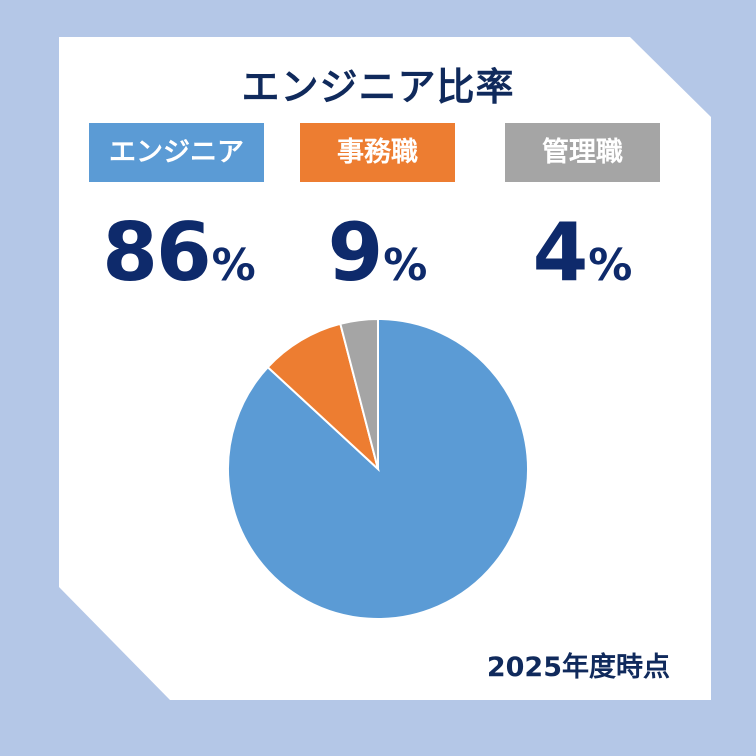 This screenshot has height=756, width=756. Describe the element at coordinates (323, 397) in the screenshot. I see `pie-slice-office` at that location.